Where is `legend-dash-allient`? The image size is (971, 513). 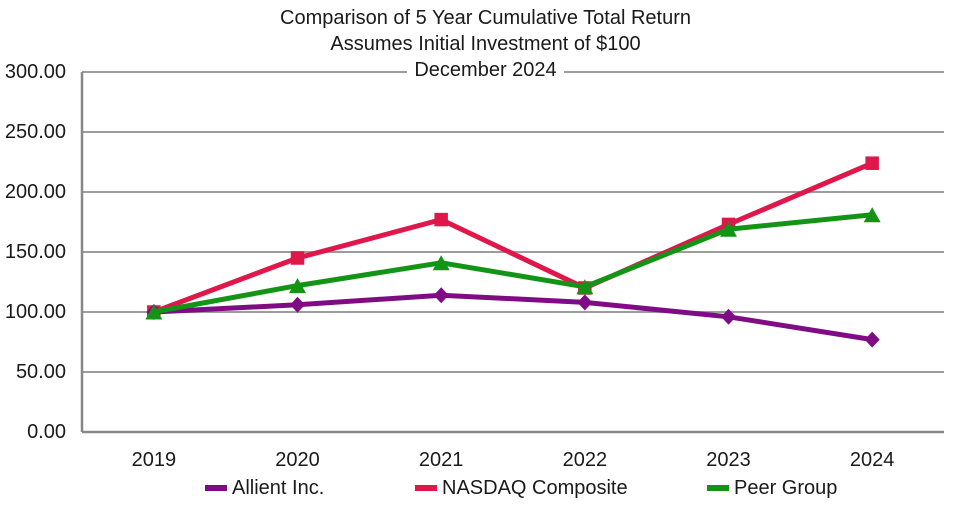 legend-dash-allient is located at coordinates (216, 488).